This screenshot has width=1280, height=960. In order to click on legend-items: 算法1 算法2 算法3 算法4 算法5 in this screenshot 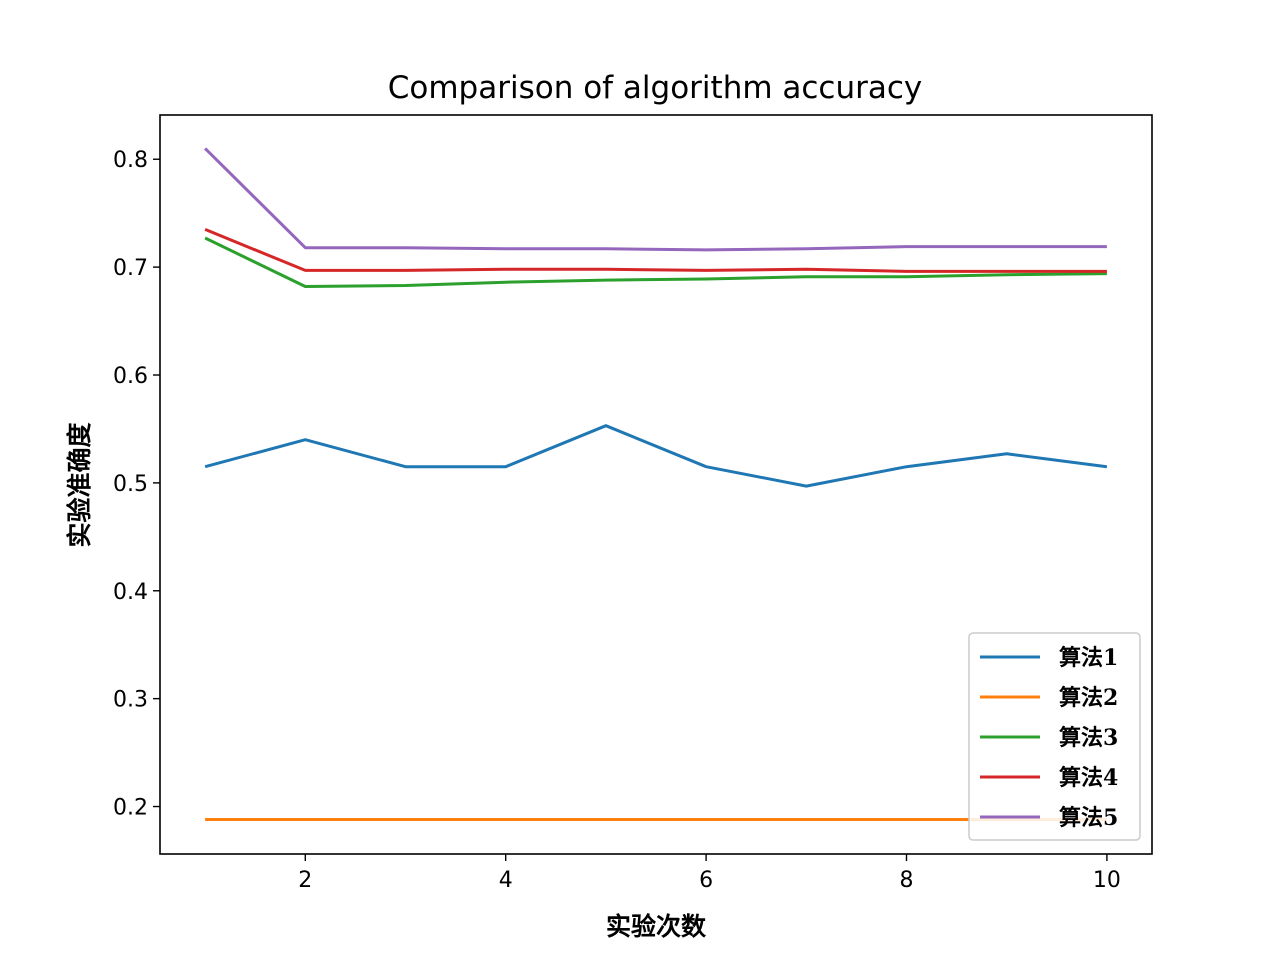, I will do `click(1049, 738)`.